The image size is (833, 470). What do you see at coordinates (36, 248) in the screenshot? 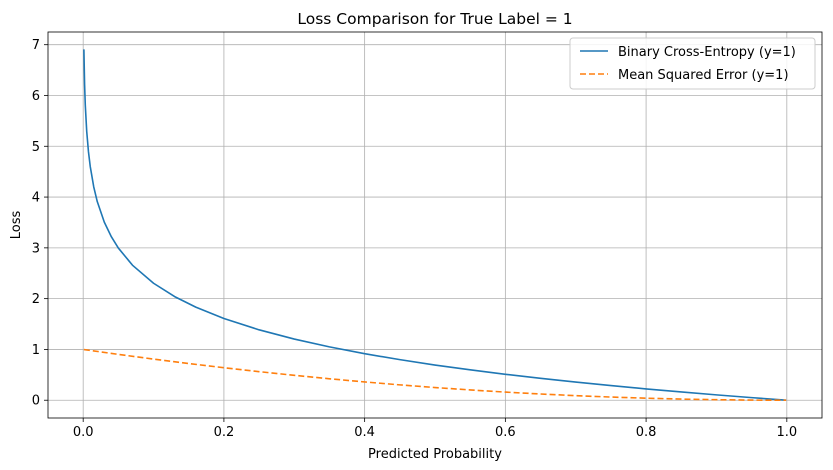
I see `y-tick-label: 3` at bounding box center [36, 248].